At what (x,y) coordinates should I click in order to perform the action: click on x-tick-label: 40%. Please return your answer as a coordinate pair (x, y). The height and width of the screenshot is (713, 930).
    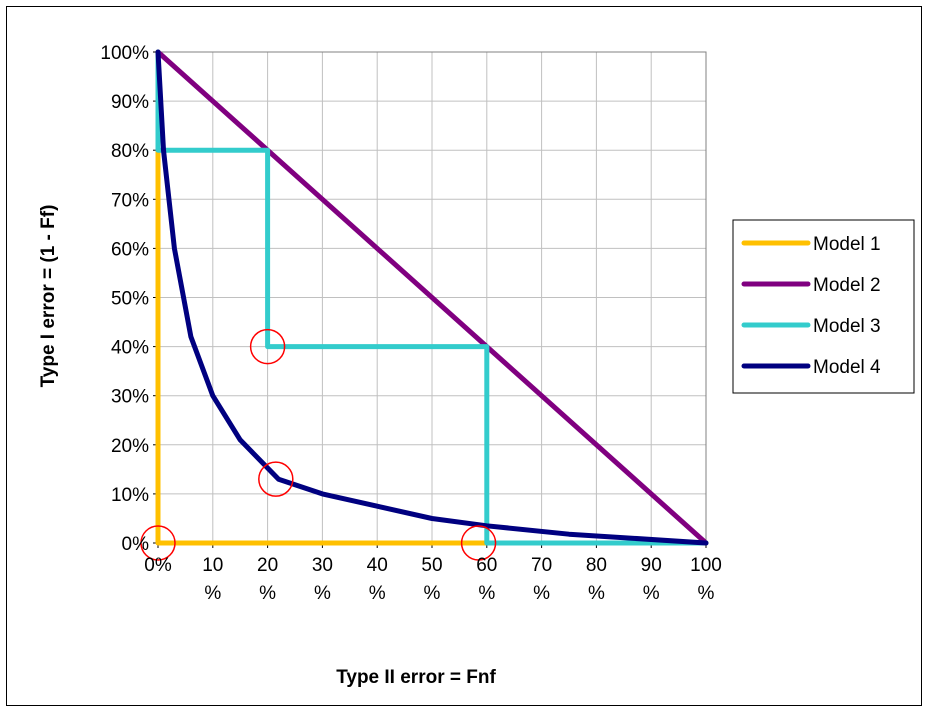
    Looking at the image, I should click on (377, 579).